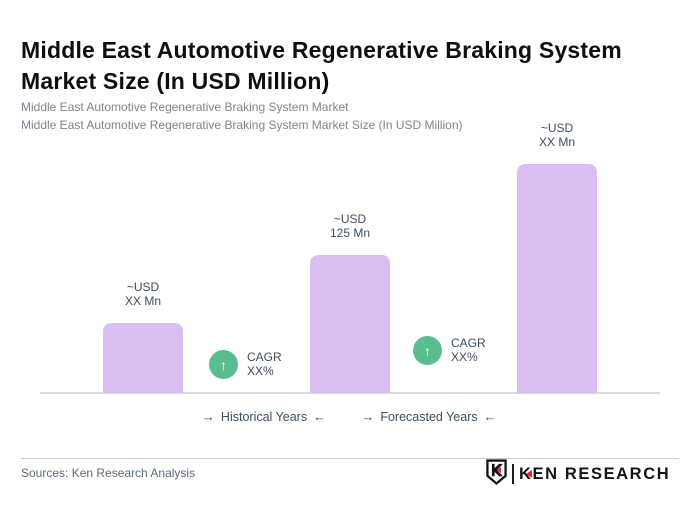 Image resolution: width=700 pixels, height=520 pixels. I want to click on sources-note: Sources: Ken Research Analysis, so click(108, 473).